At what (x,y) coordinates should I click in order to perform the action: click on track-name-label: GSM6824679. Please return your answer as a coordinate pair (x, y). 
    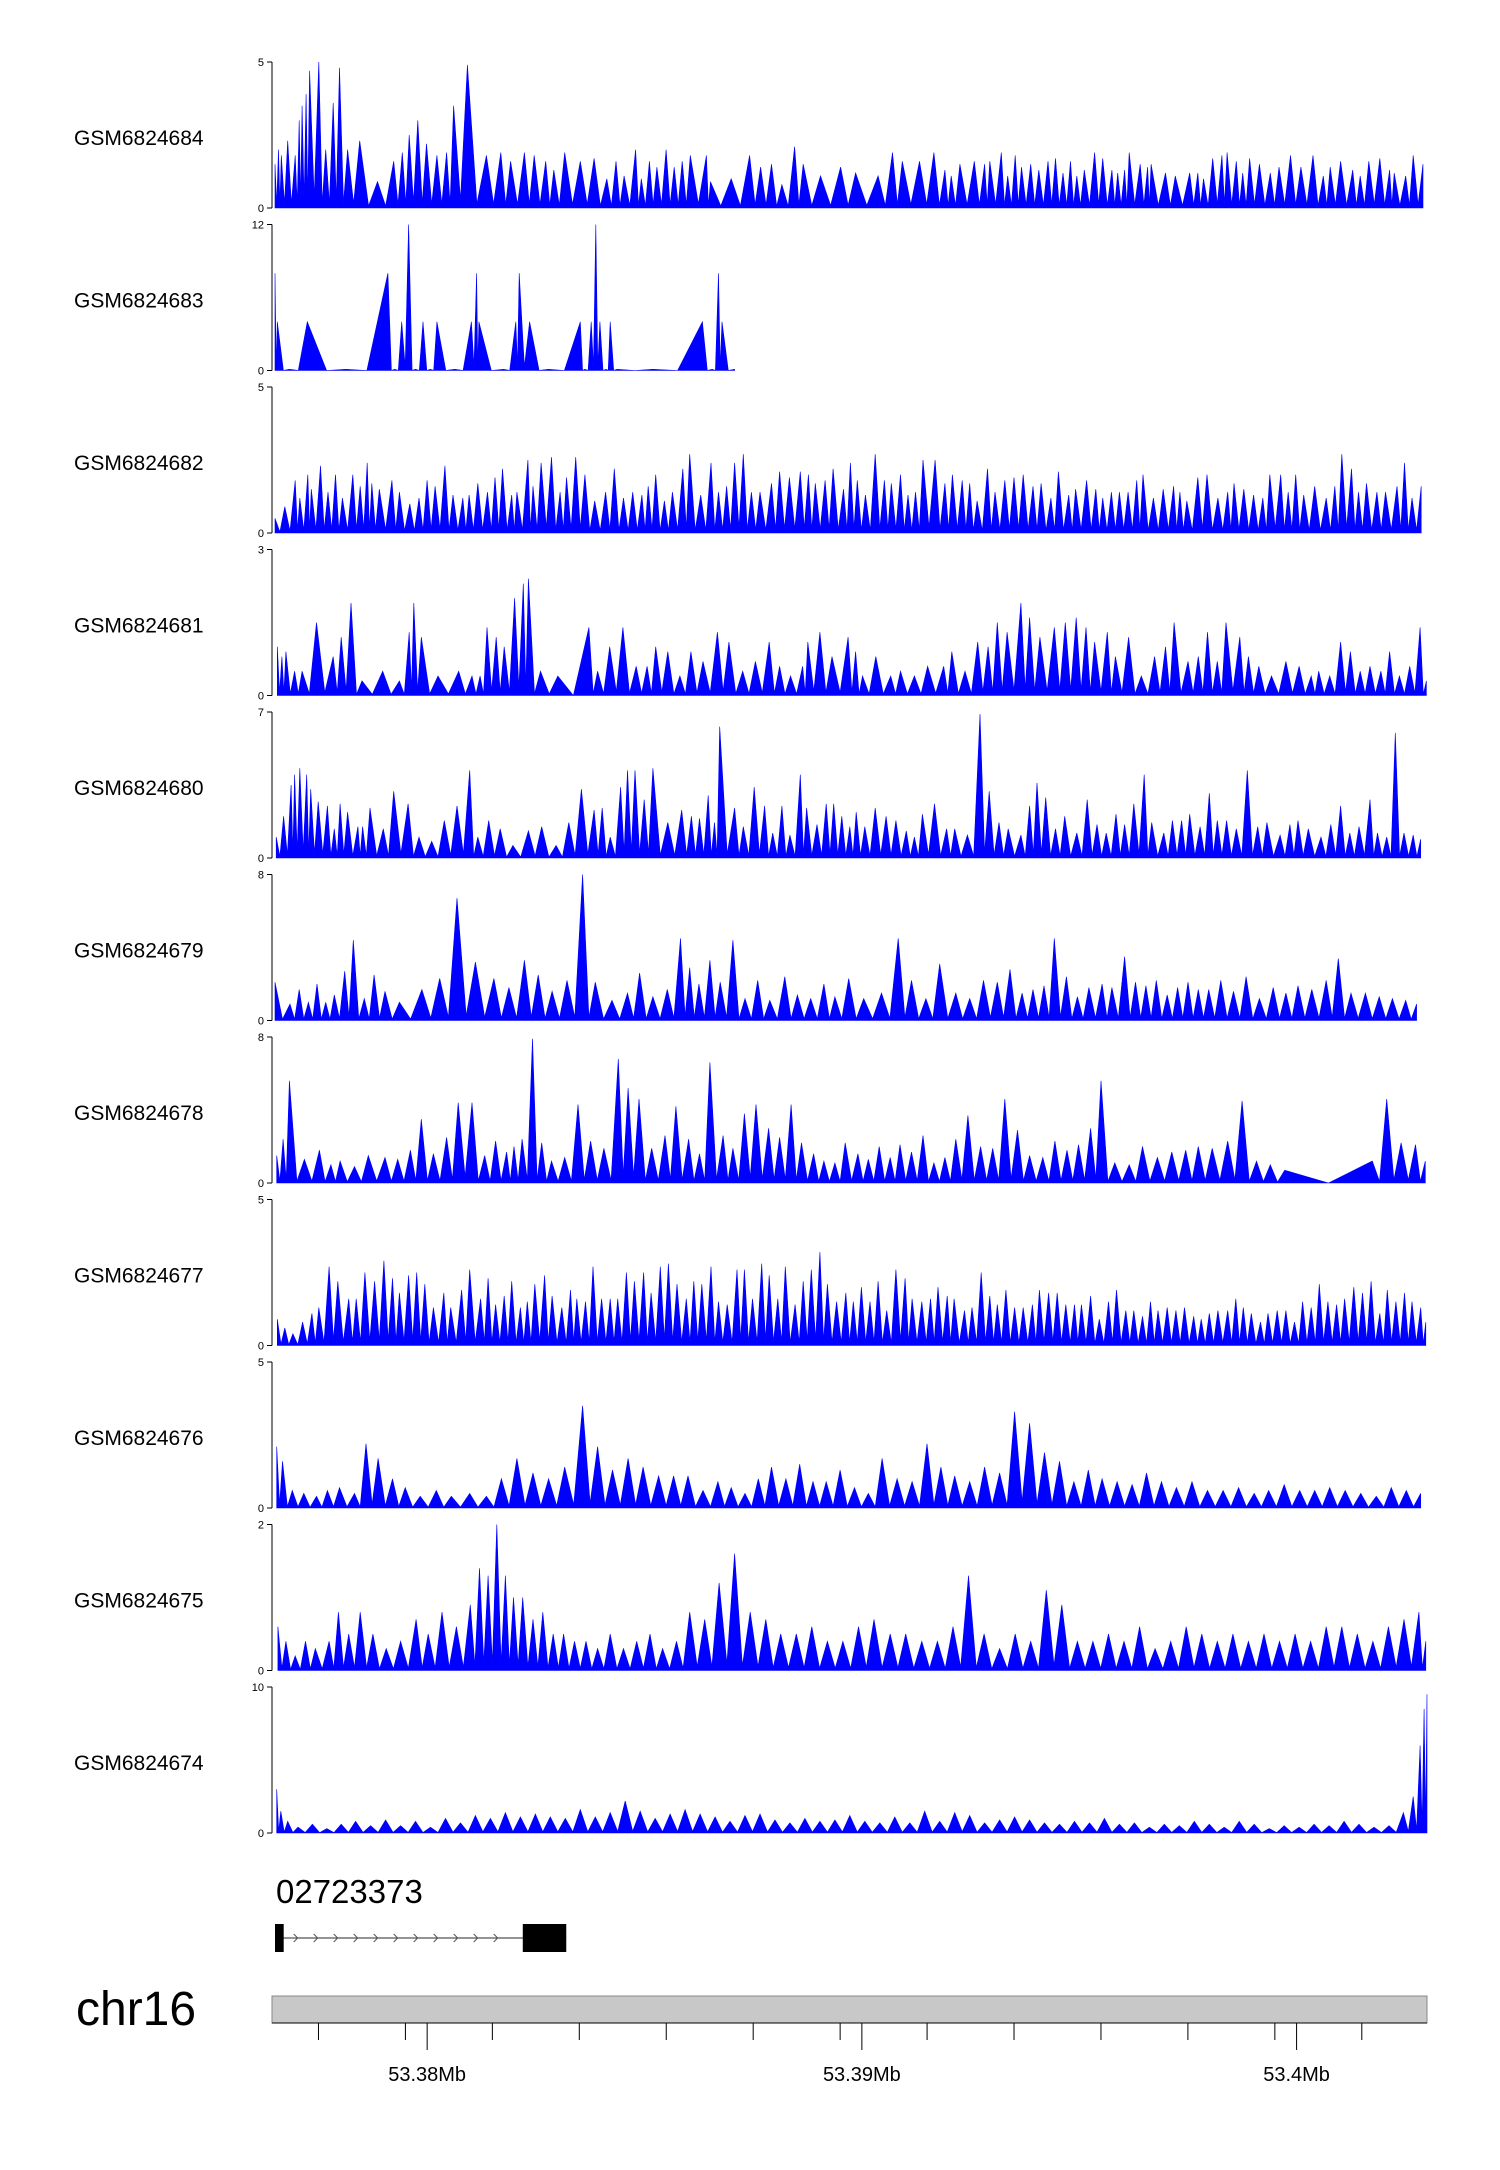
    Looking at the image, I should click on (139, 951).